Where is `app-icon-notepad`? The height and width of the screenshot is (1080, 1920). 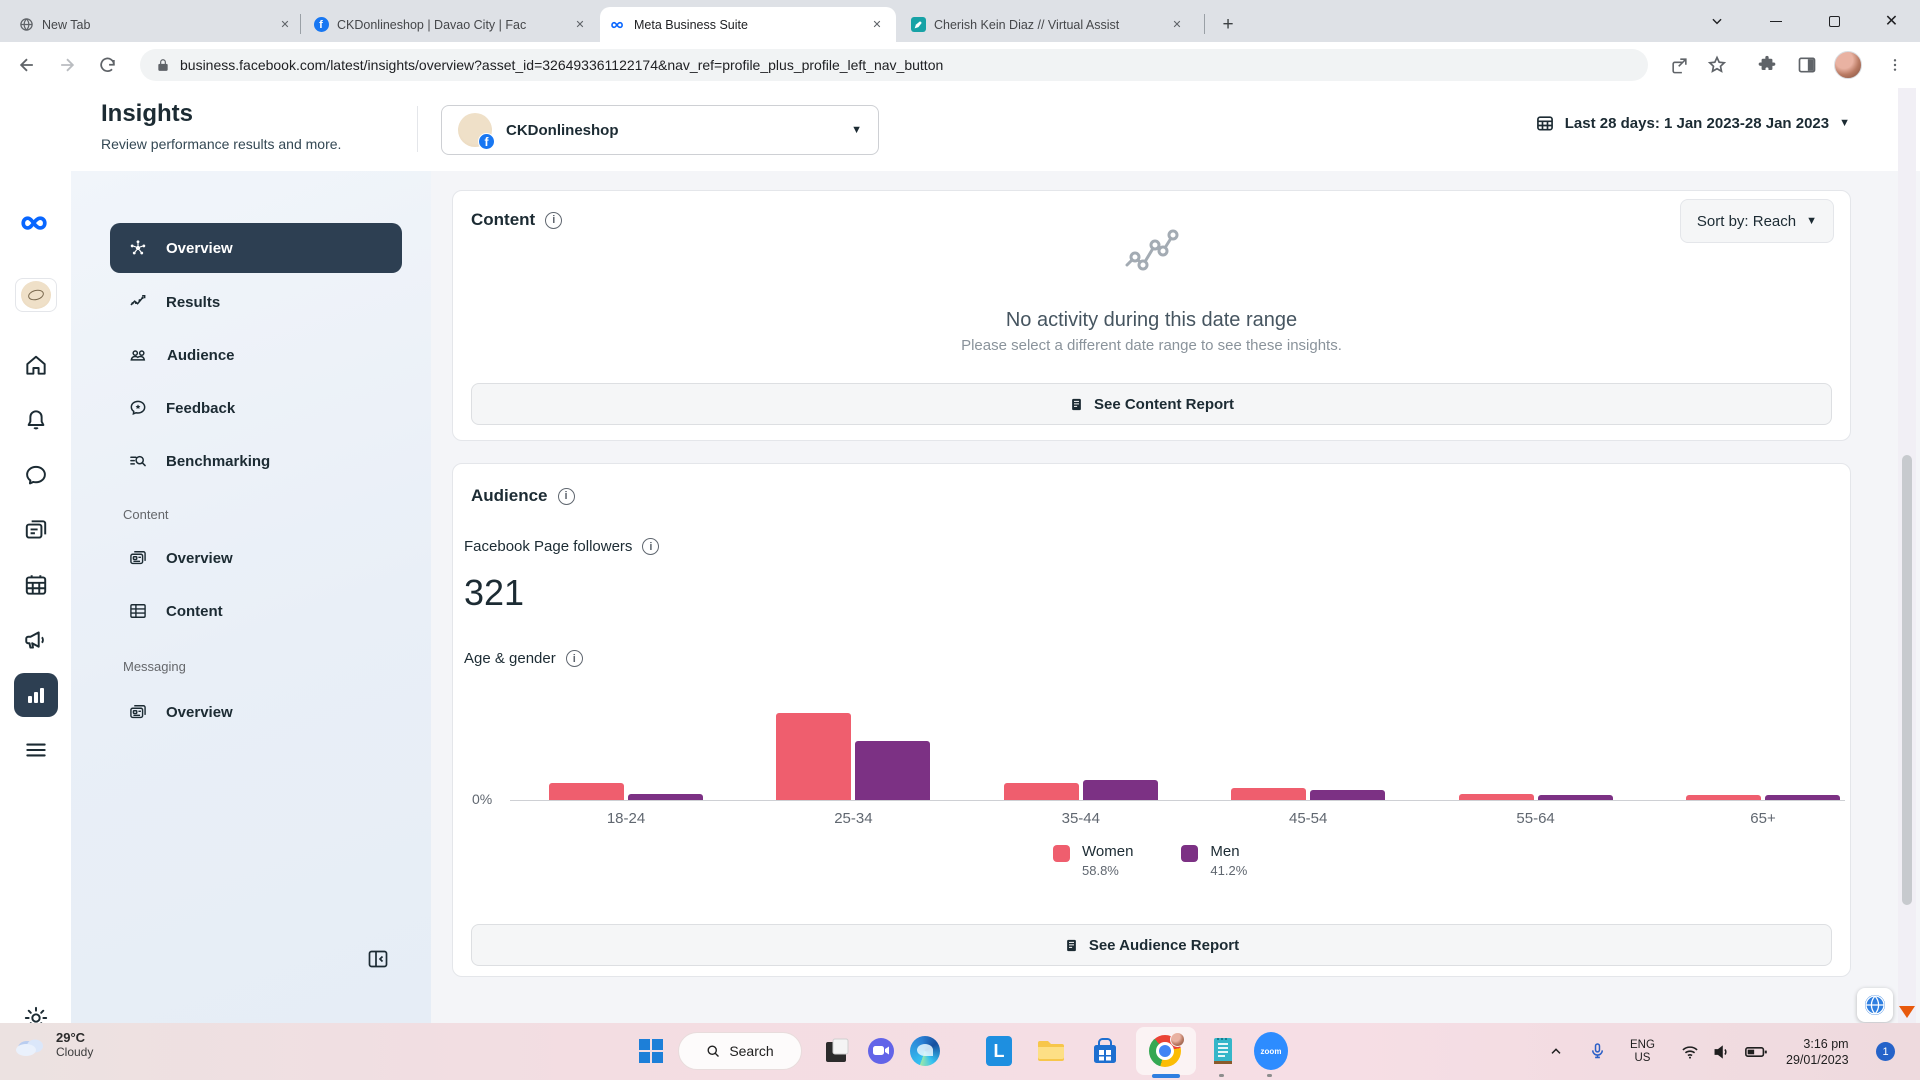 app-icon-notepad is located at coordinates (1223, 1051).